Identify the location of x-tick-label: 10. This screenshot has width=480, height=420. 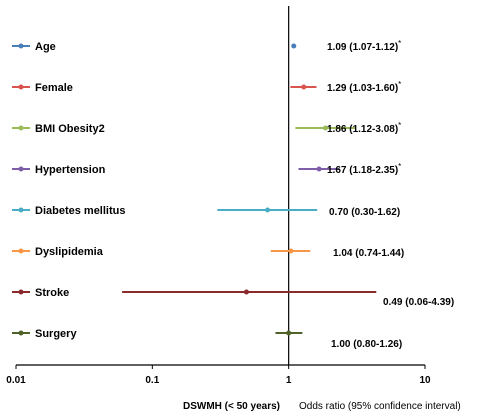
(425, 380).